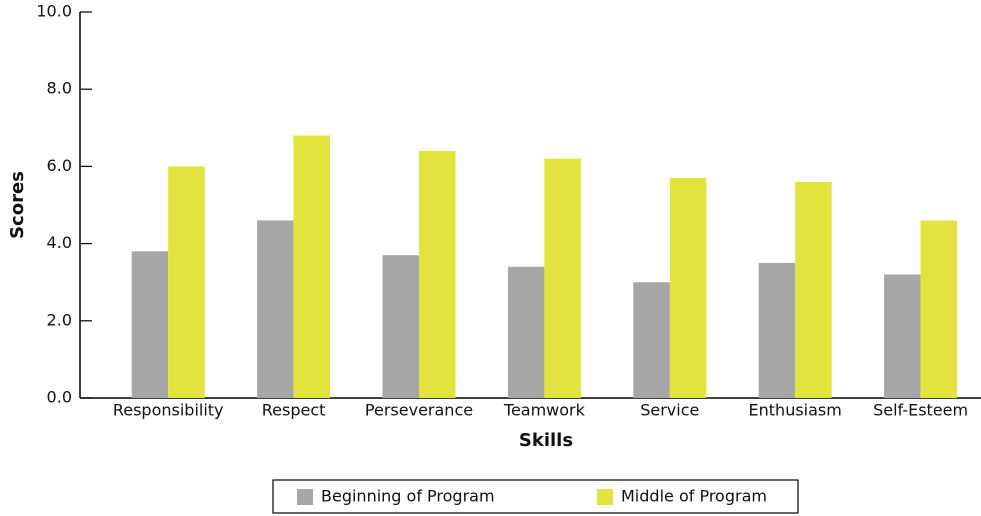  What do you see at coordinates (59, 88) in the screenshot?
I see `y-tick-label: 8.0` at bounding box center [59, 88].